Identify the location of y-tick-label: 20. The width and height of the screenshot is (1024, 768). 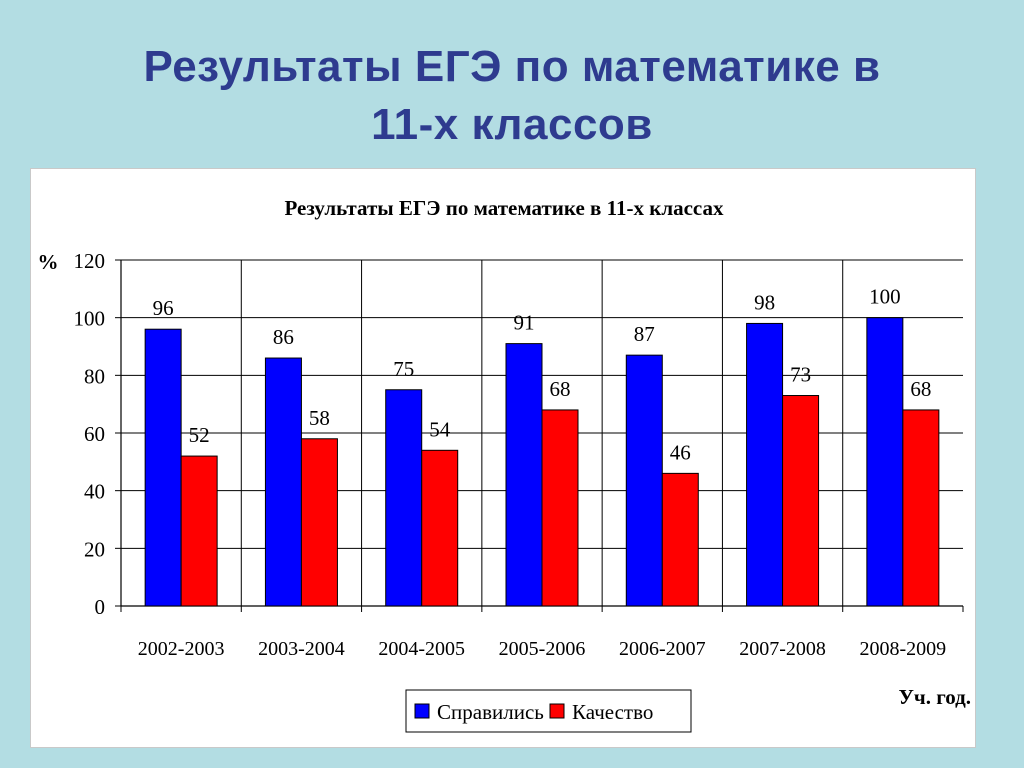
(94, 549).